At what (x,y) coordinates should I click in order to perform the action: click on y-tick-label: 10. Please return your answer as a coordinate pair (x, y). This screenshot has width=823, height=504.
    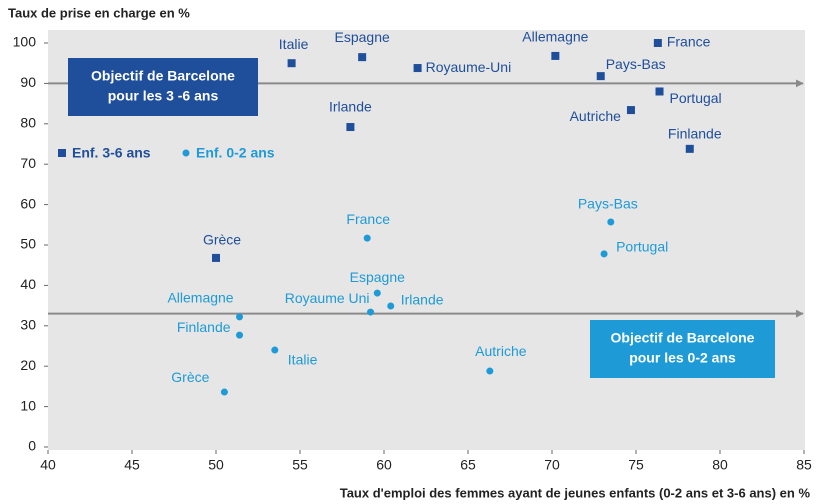
    Looking at the image, I should click on (28, 405).